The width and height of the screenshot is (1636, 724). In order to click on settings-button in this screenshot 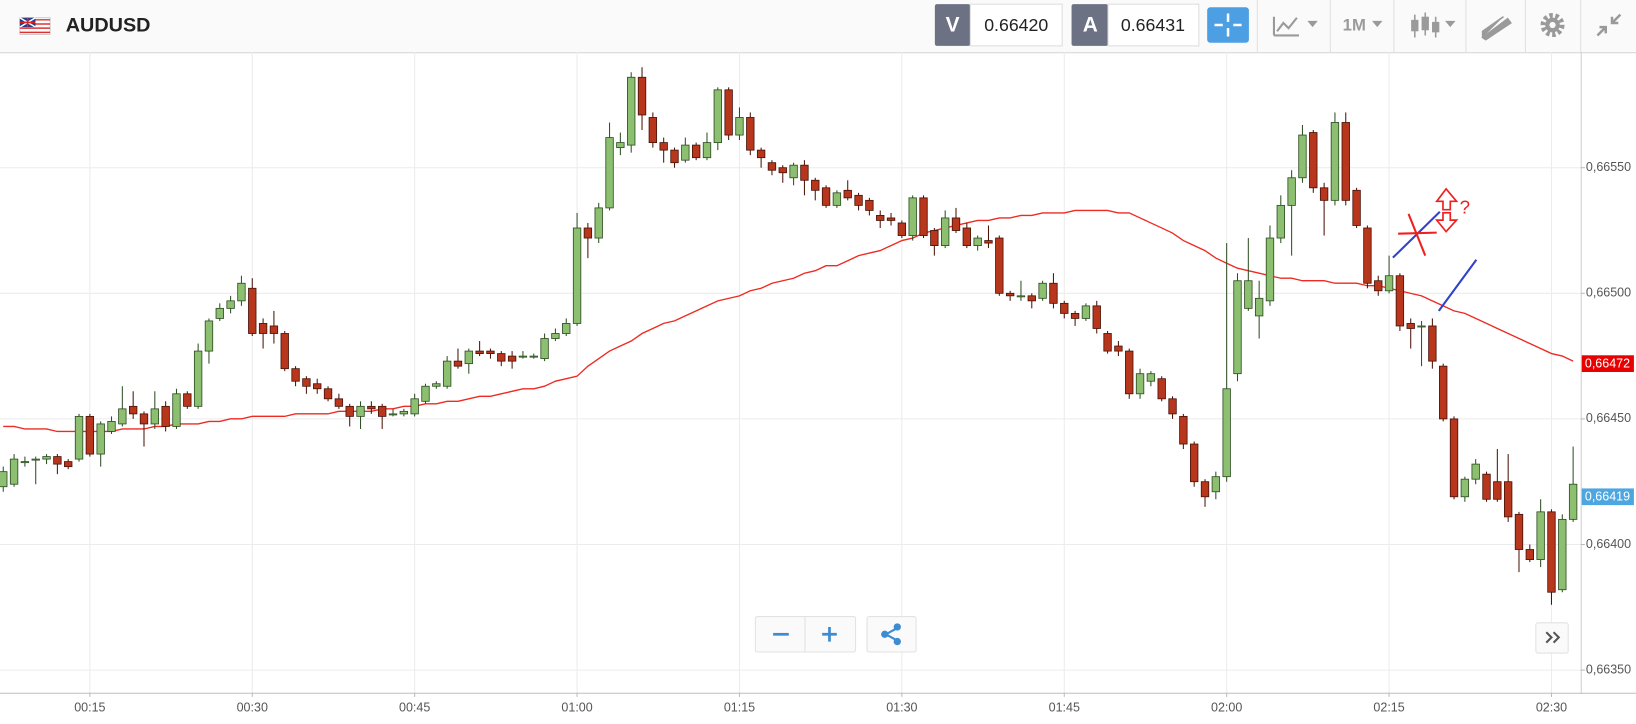, I will do `click(1552, 25)`.